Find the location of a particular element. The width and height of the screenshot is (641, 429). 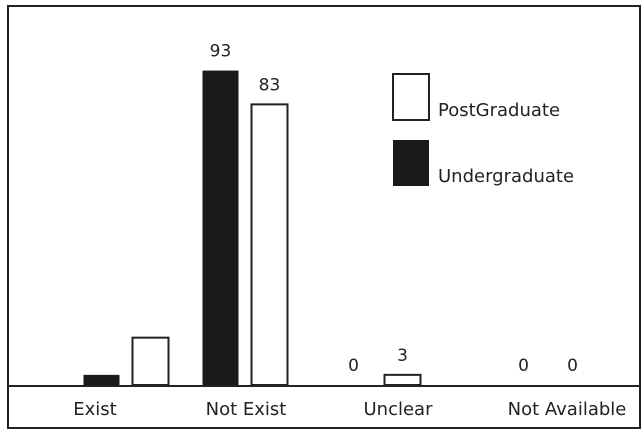

bar-postgraduate-not-exist is located at coordinates (269, 244).